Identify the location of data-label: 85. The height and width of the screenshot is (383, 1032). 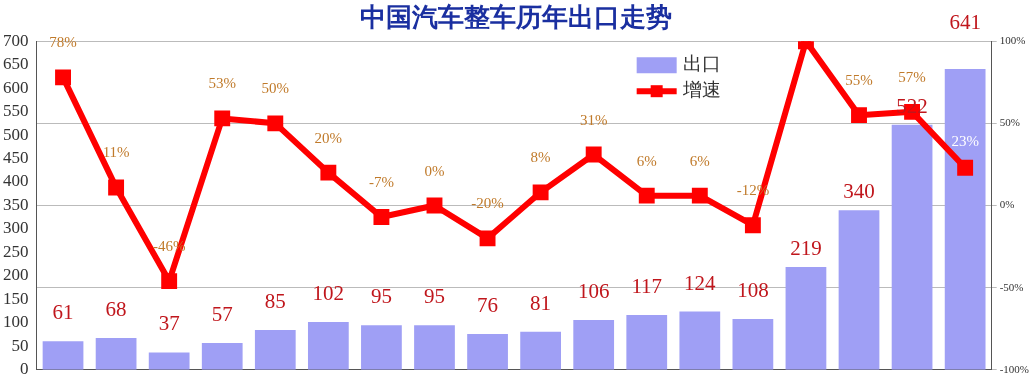
(275, 300).